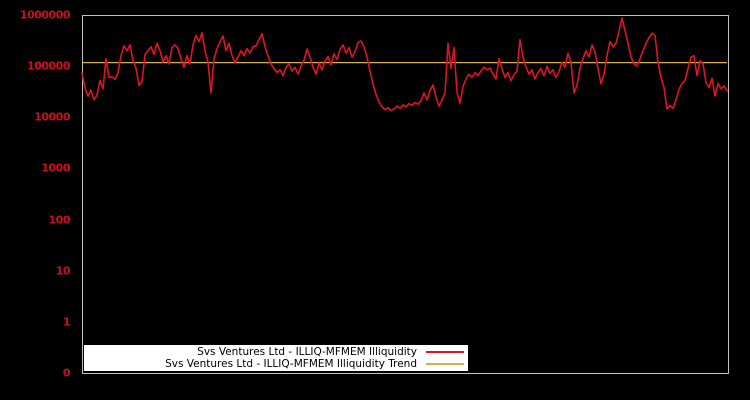 The width and height of the screenshot is (750, 400). What do you see at coordinates (48, 66) in the screenshot?
I see `y-axis-tick-label: 100000` at bounding box center [48, 66].